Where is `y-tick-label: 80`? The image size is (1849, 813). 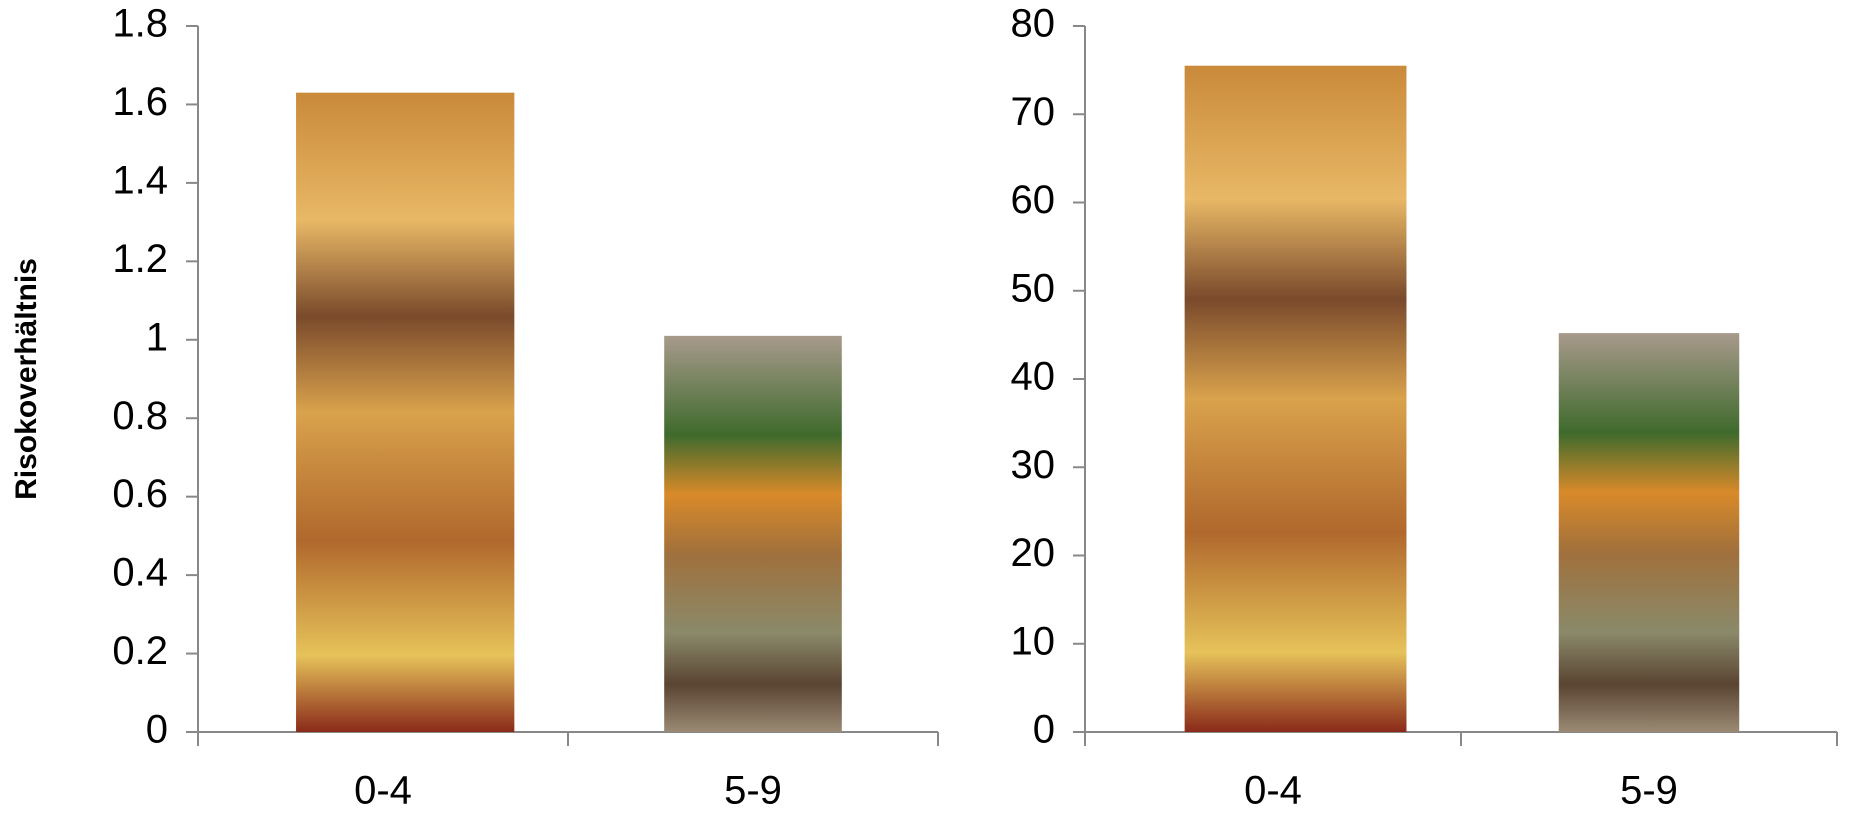
y-tick-label: 80 is located at coordinates (1033, 24).